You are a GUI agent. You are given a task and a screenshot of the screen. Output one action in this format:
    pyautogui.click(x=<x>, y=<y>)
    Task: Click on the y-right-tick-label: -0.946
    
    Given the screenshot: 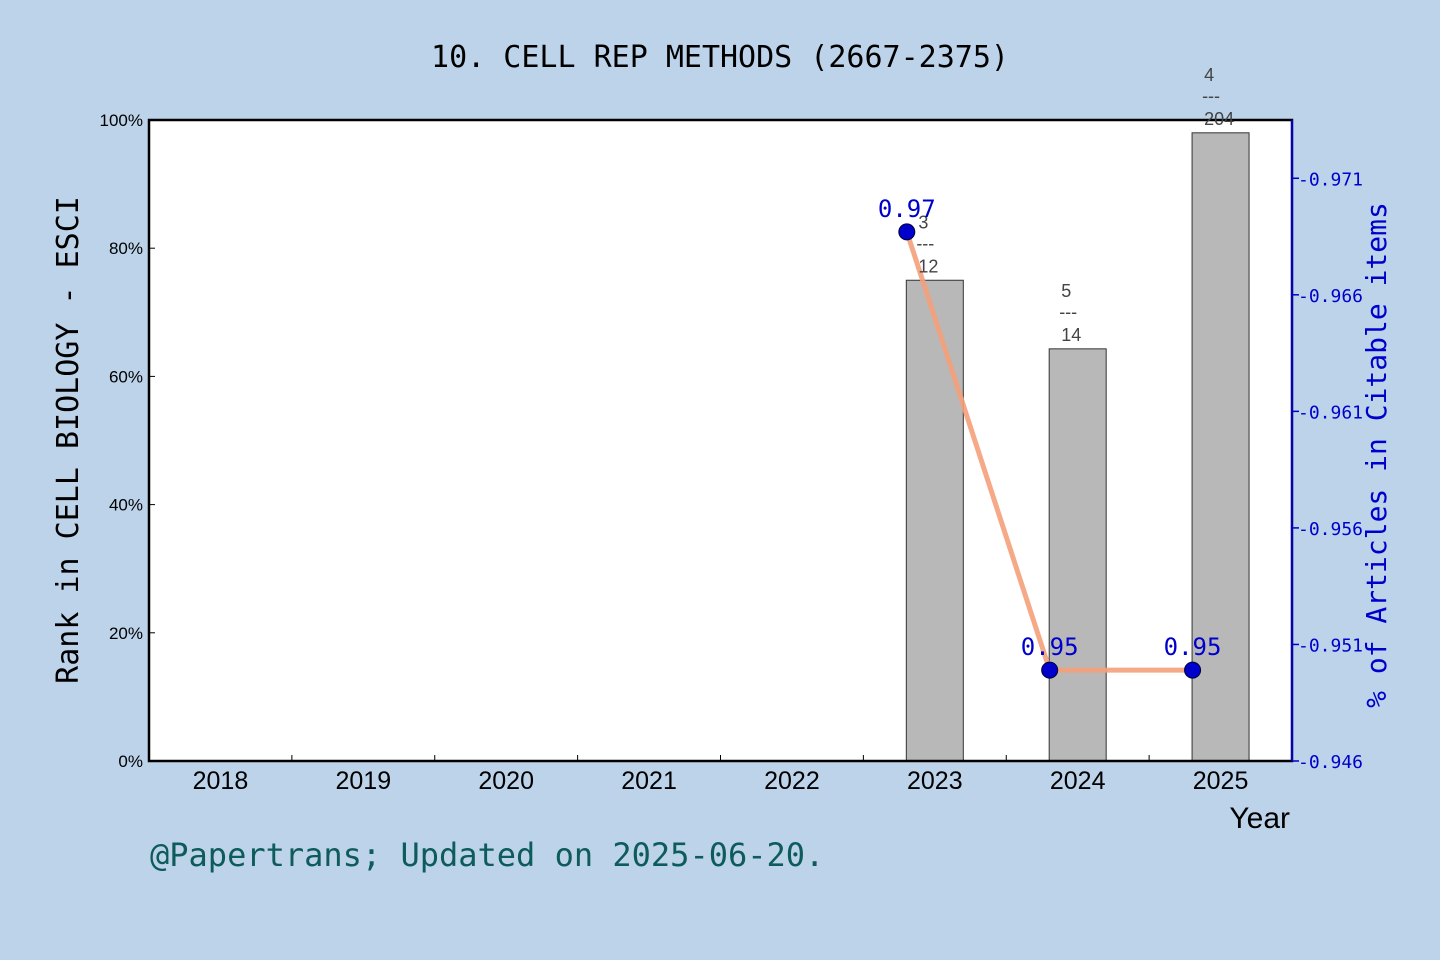 What is the action you would take?
    pyautogui.click(x=1330, y=762)
    